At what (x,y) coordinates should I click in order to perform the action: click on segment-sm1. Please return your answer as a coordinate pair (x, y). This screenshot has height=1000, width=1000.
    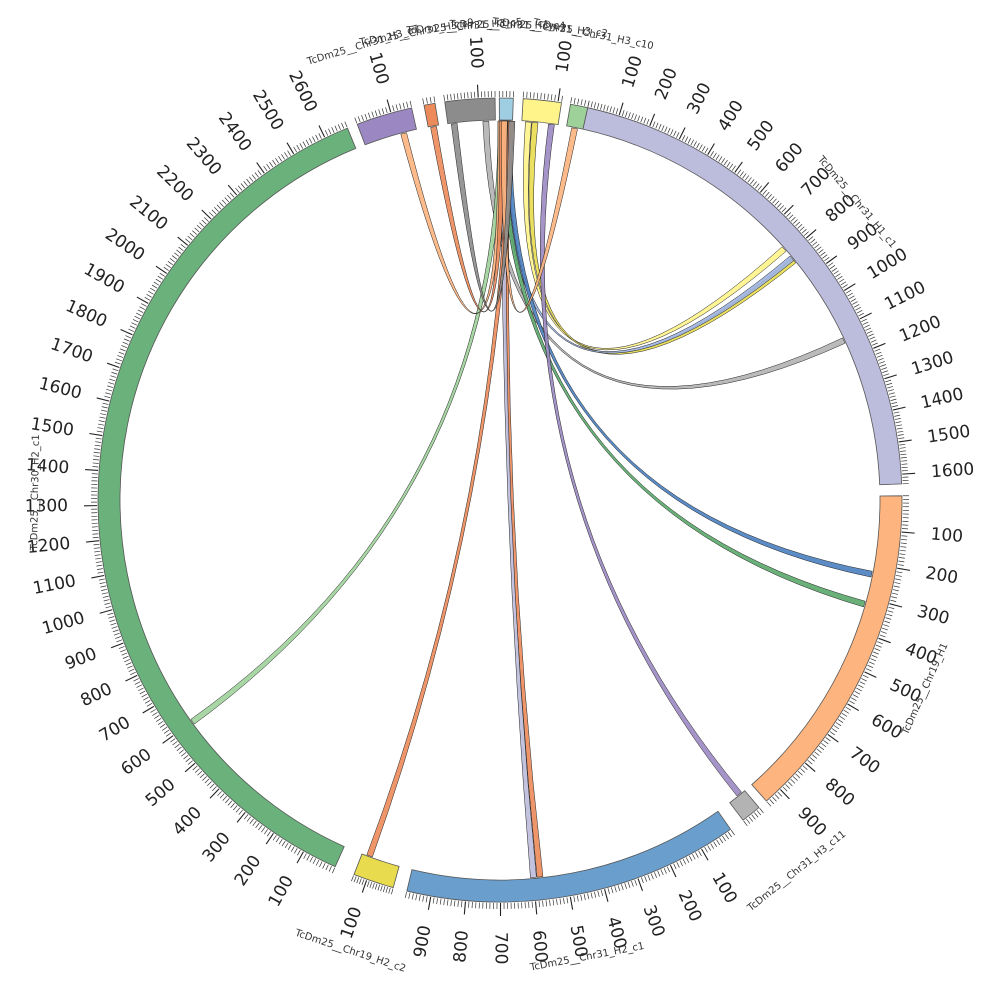
    Looking at the image, I should click on (386, 126).